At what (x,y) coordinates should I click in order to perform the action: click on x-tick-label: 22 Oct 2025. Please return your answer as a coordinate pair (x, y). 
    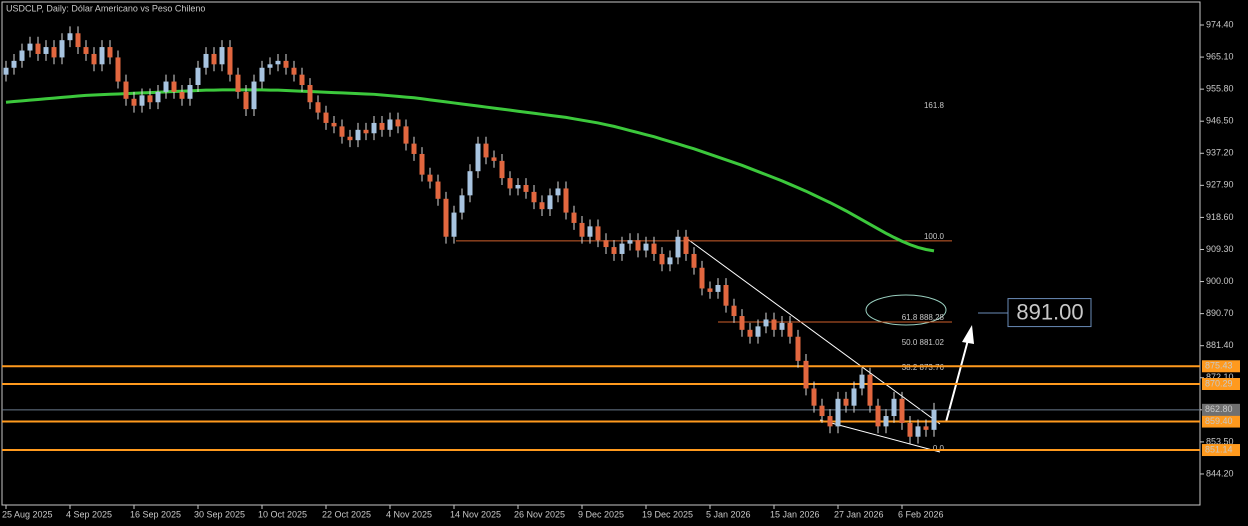
    Looking at the image, I should click on (346, 514).